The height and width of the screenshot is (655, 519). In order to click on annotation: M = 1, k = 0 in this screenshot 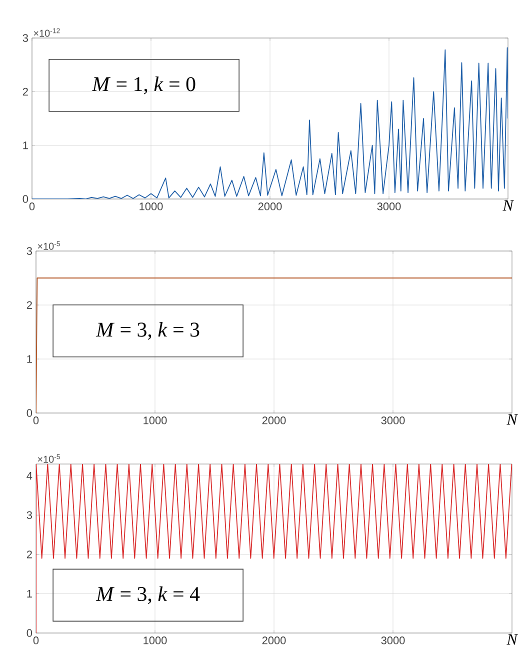, I will do `click(144, 85)`.